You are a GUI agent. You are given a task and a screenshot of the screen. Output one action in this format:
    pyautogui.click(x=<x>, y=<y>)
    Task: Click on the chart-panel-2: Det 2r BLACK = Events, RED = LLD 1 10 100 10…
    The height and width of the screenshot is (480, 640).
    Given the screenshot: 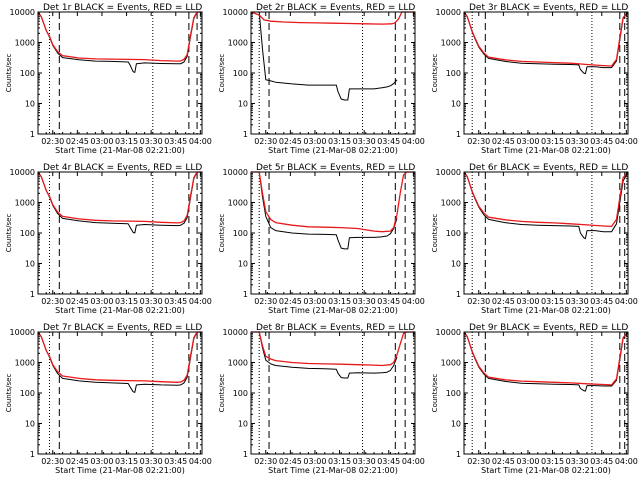 What is the action you would take?
    pyautogui.click(x=321, y=79)
    